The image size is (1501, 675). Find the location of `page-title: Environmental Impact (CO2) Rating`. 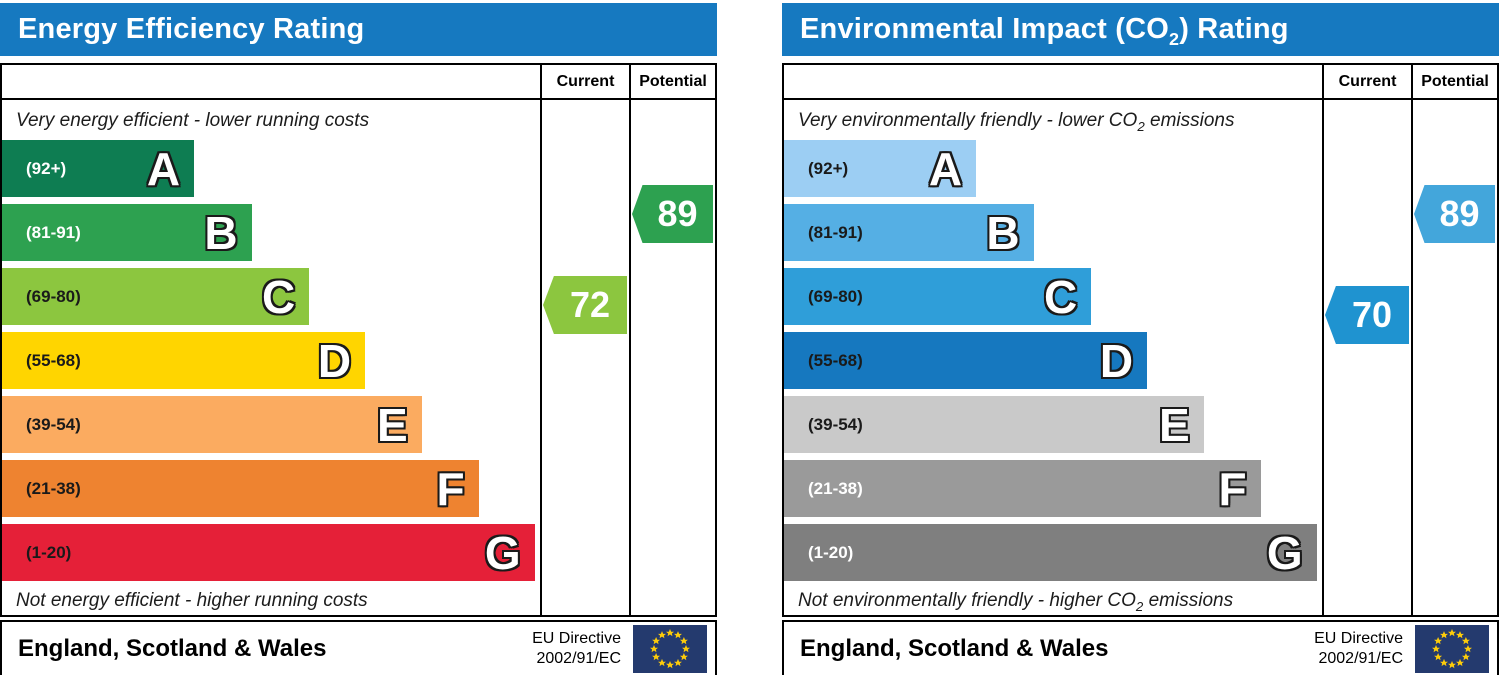

page-title: Environmental Impact (CO2) Rating is located at coordinates (1140, 29).